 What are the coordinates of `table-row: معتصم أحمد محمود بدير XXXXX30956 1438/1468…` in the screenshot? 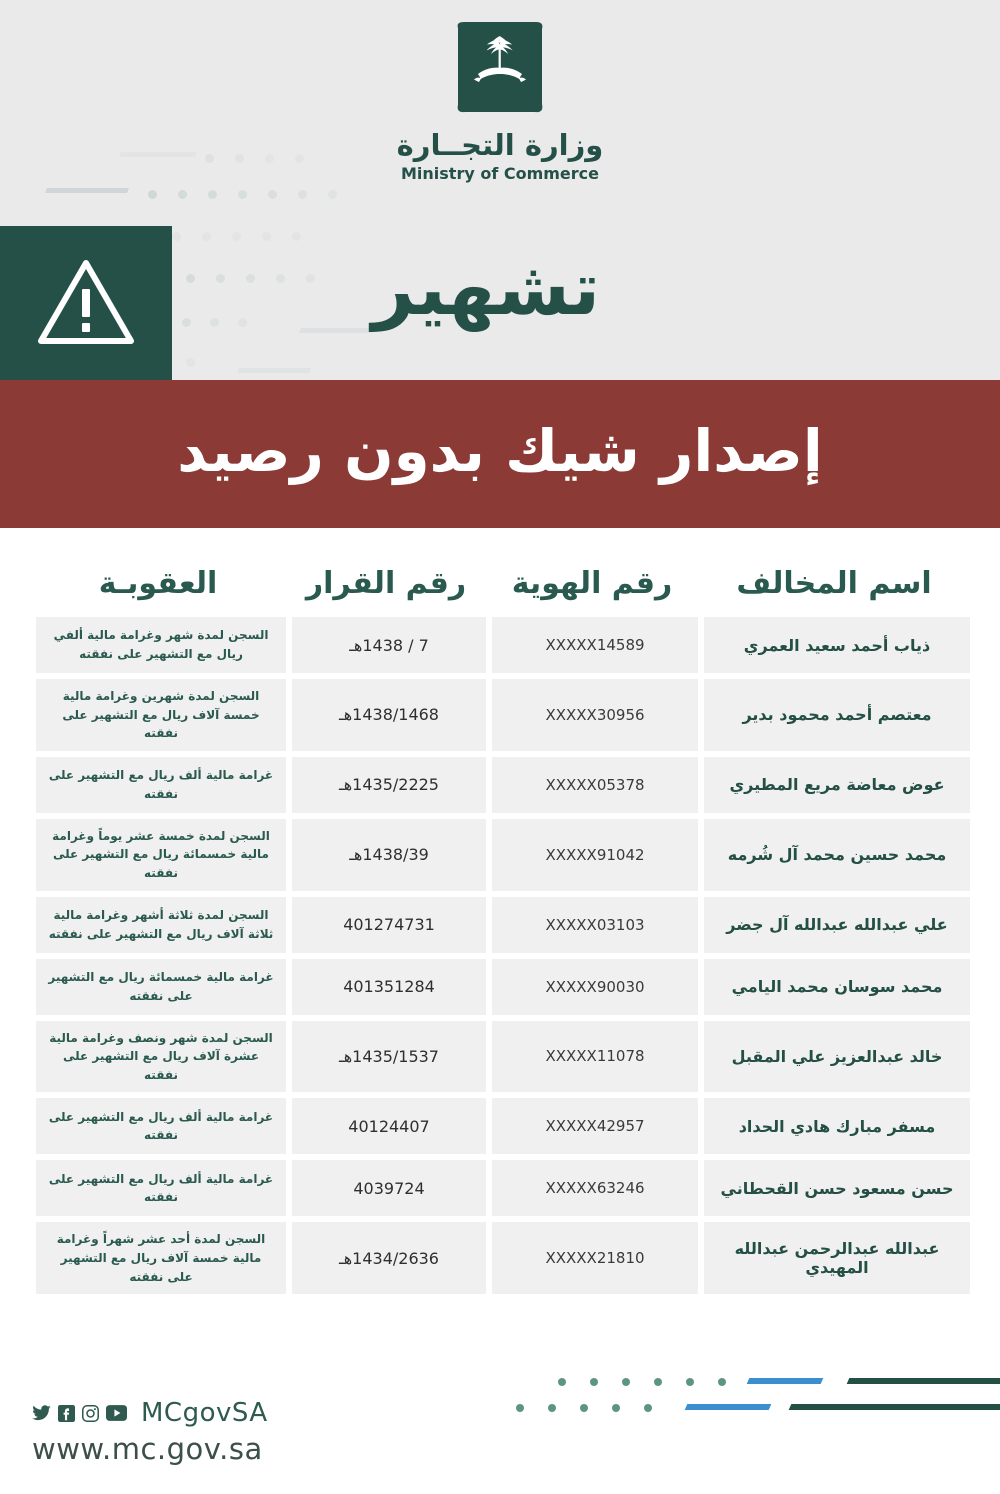 It's located at (500, 715).